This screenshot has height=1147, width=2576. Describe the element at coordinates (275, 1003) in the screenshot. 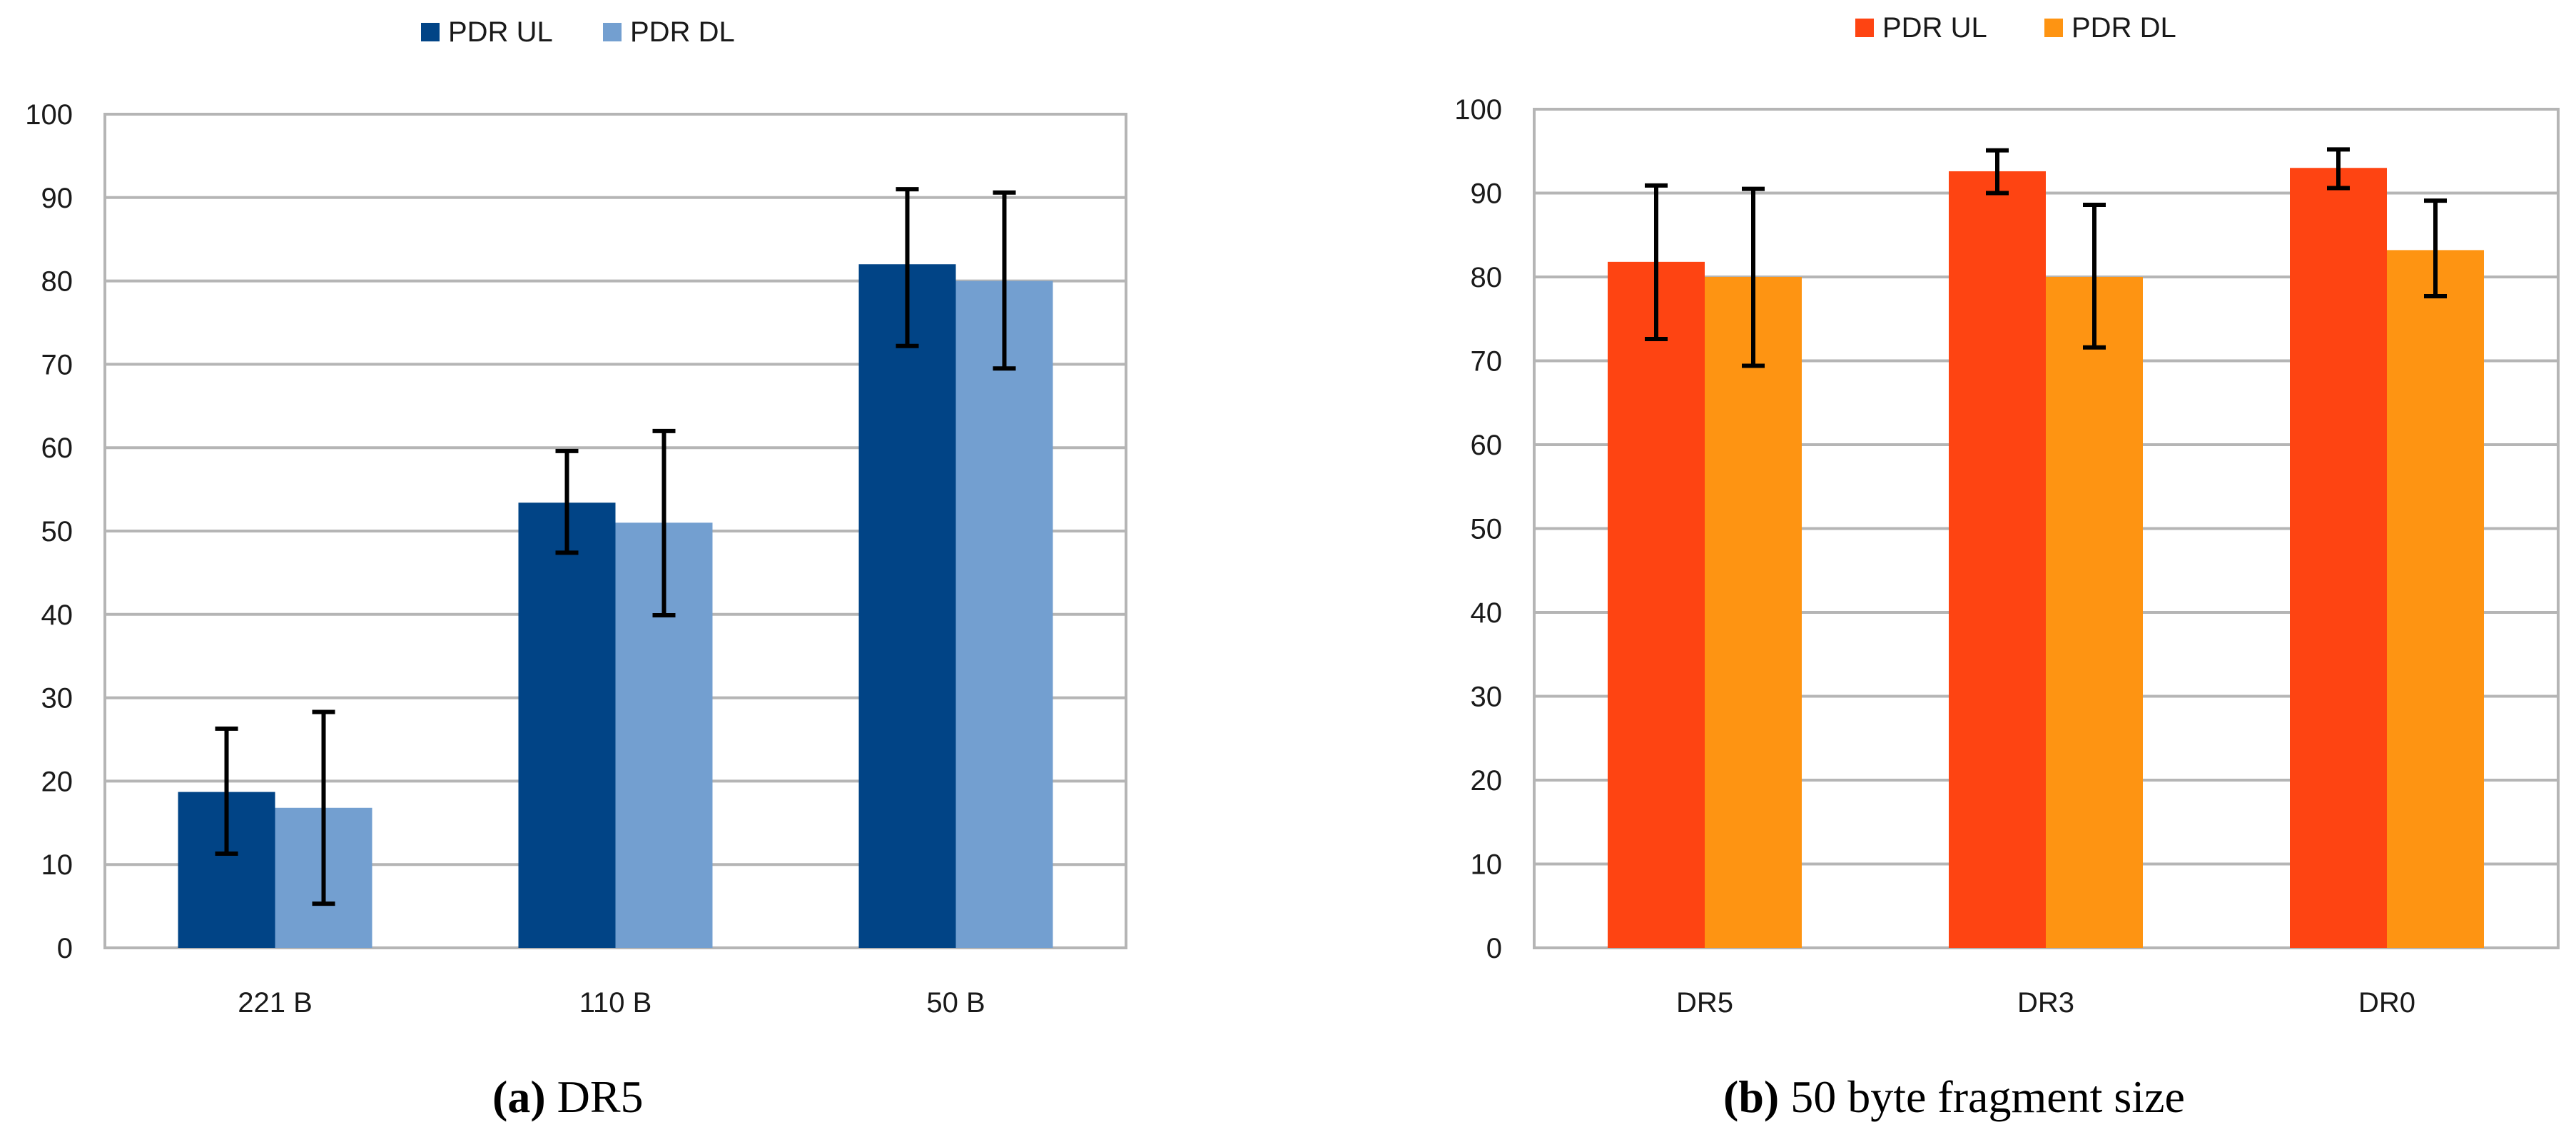

I see `x-tick-label: 221 B` at that location.